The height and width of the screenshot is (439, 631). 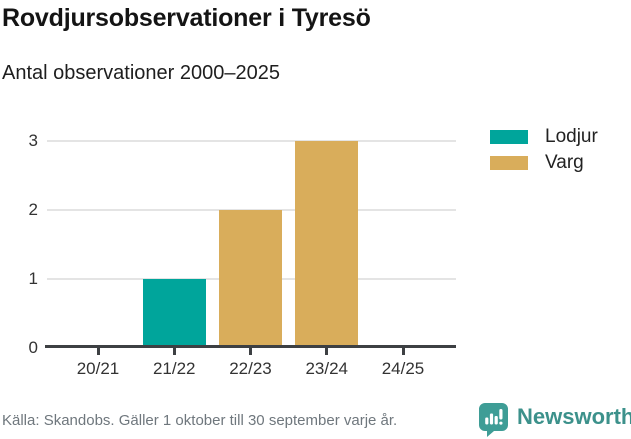 What do you see at coordinates (251, 141) in the screenshot?
I see `gridline-y3` at bounding box center [251, 141].